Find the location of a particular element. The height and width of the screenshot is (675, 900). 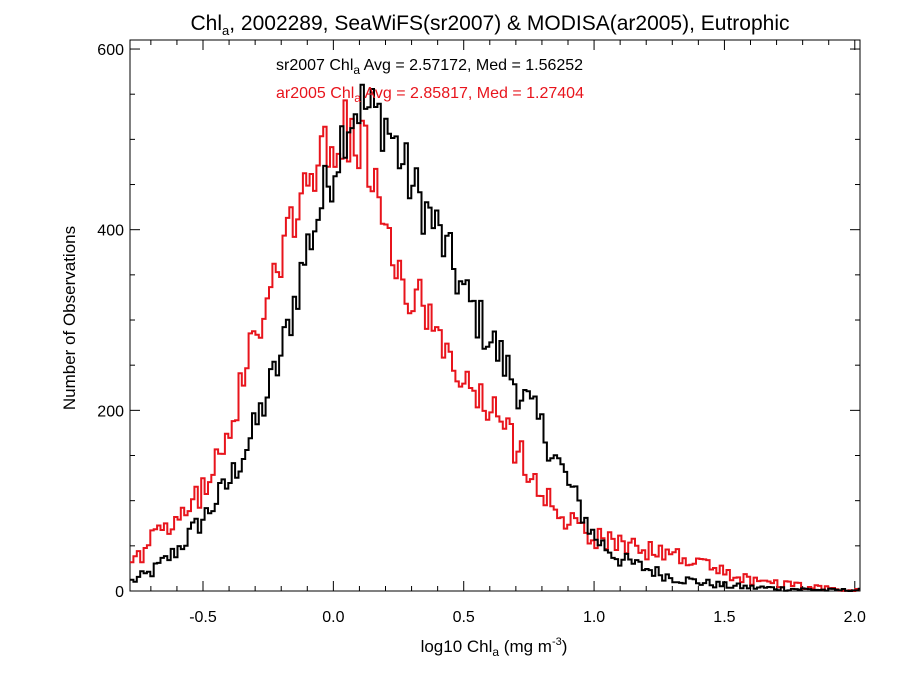

y-tick-label: 600 is located at coordinates (110, 50).